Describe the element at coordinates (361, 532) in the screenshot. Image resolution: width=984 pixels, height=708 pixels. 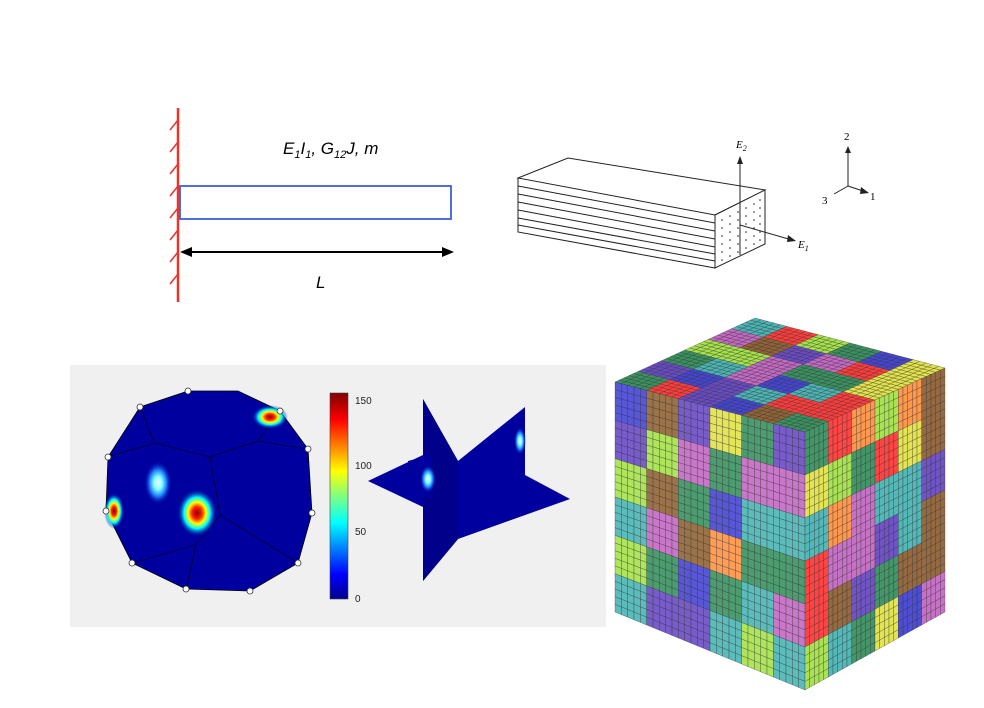
I see `colorbar-tick-50: 50` at that location.